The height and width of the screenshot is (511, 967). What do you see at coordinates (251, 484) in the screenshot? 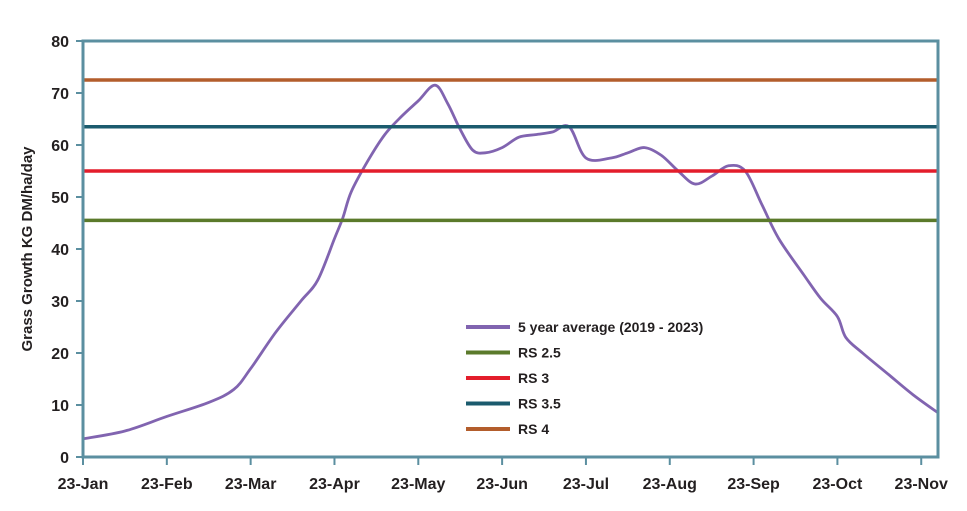
I see `x-tick-label: 23-Mar` at bounding box center [251, 484].